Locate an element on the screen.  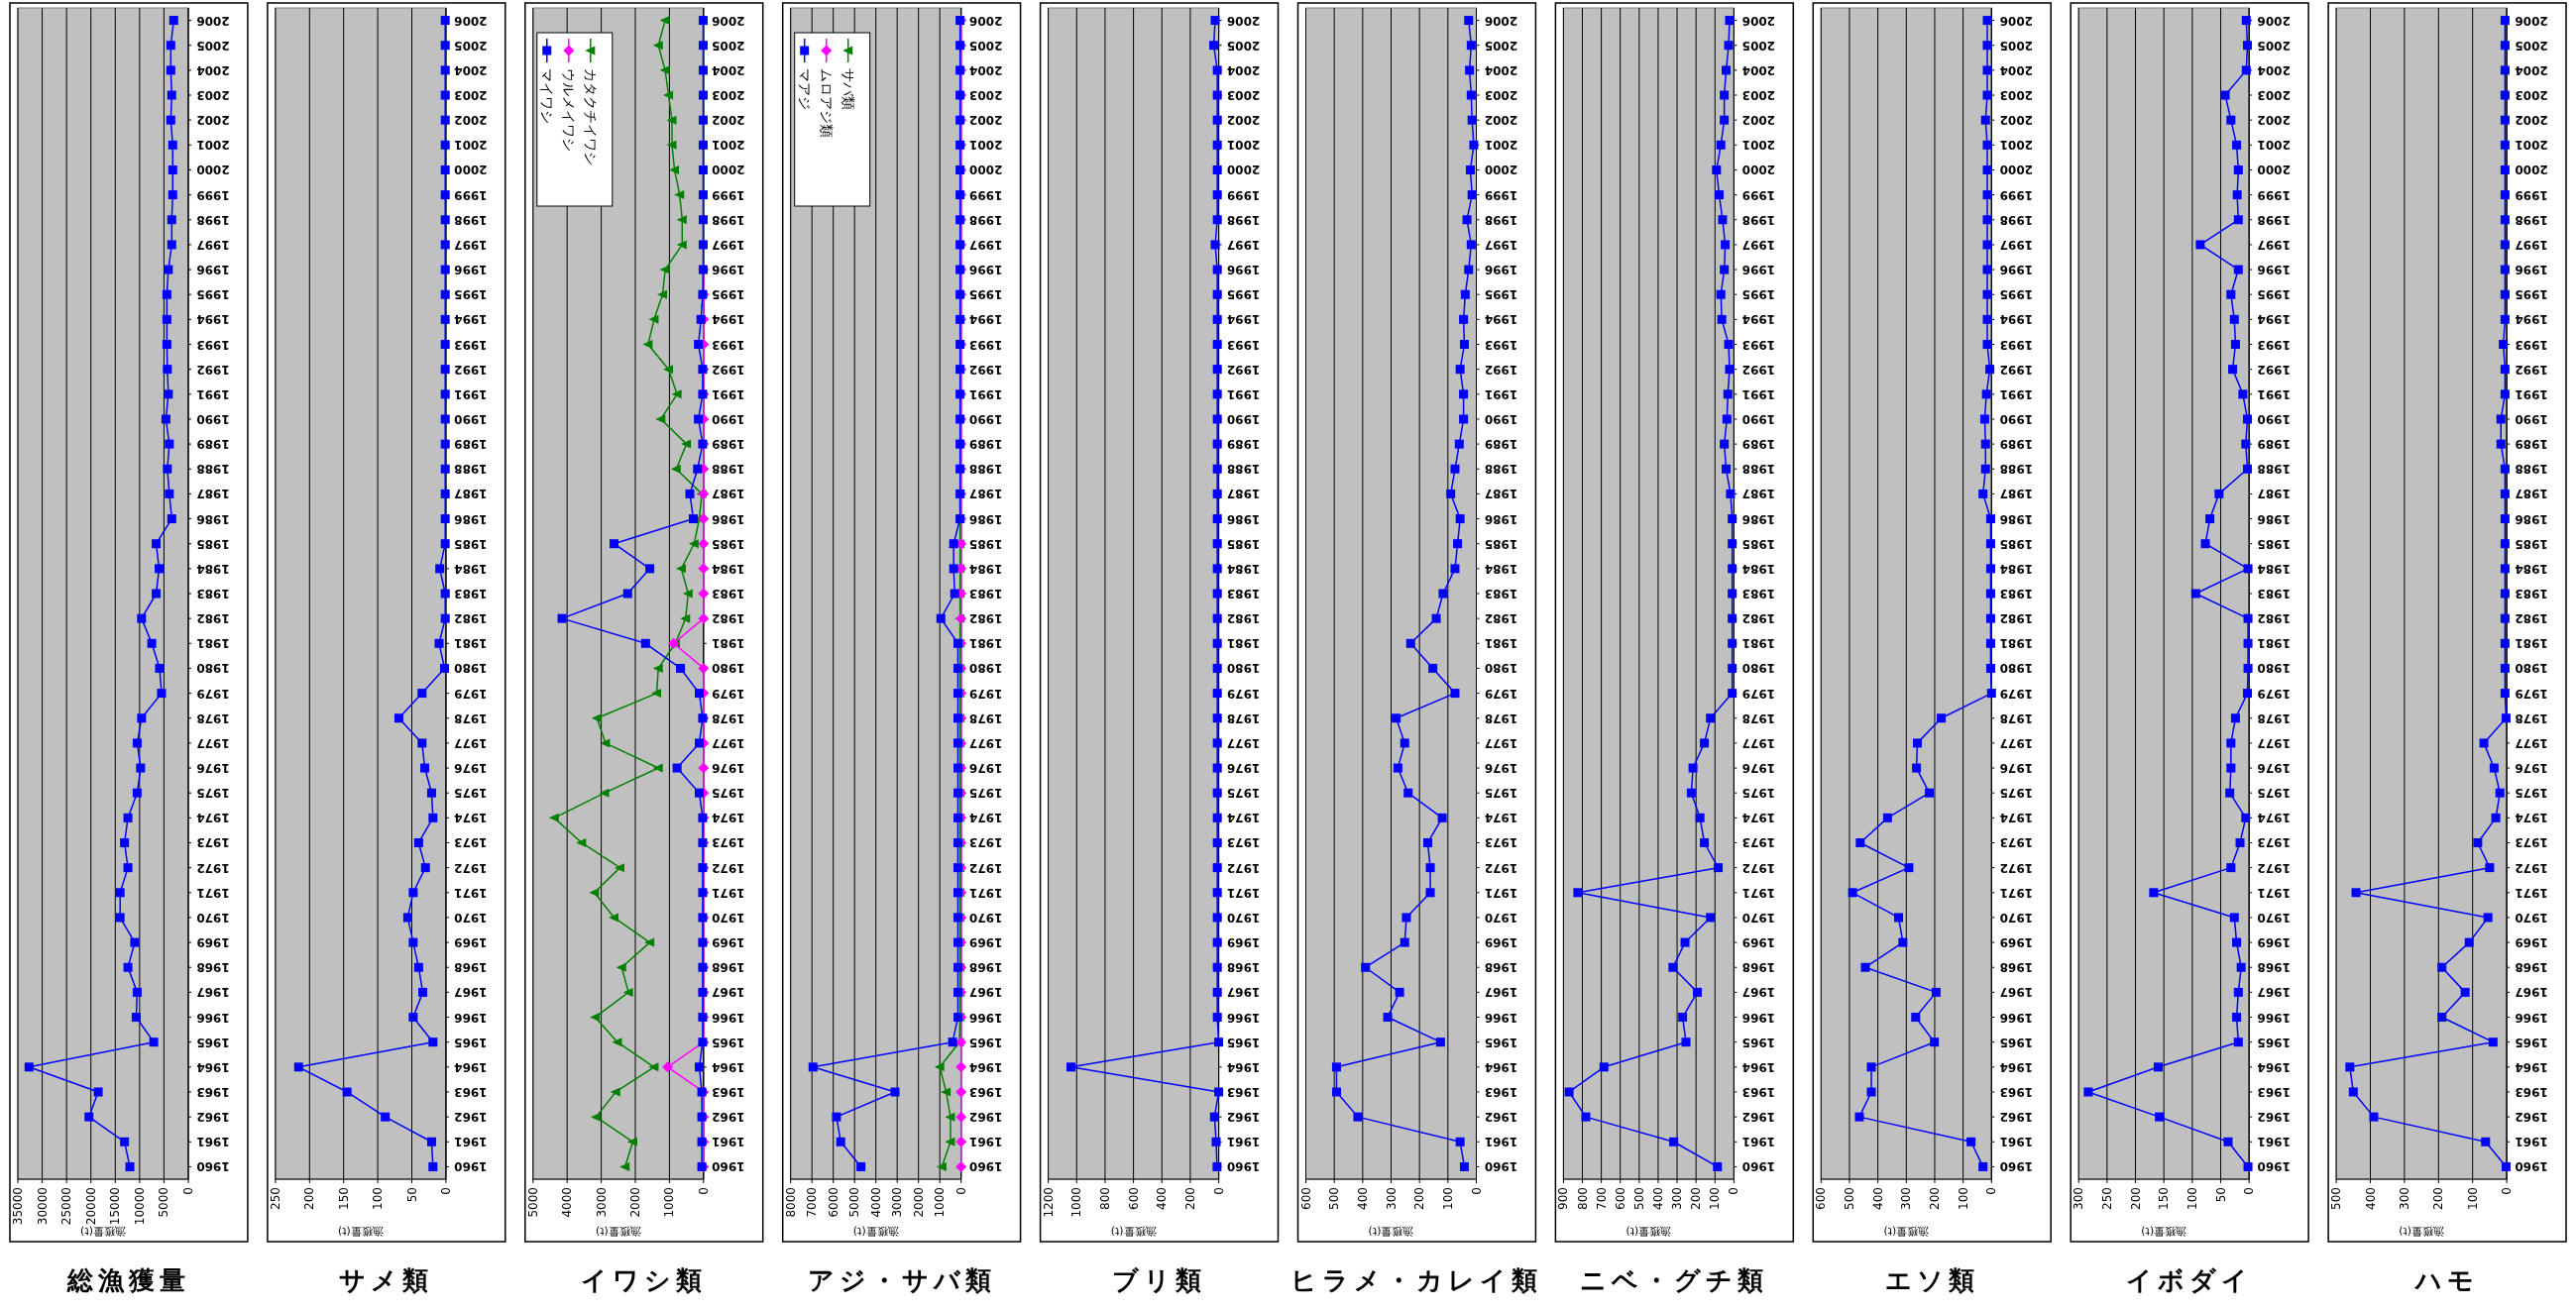
y-tick-label: 1997 is located at coordinates (1501, 244).